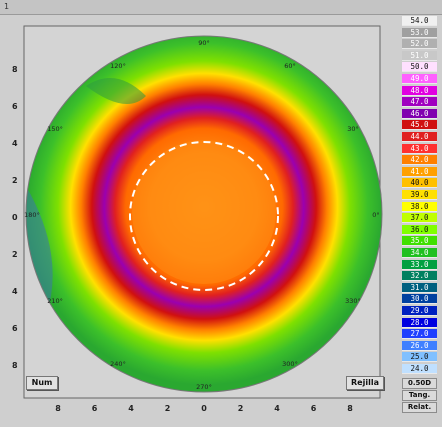 The width and height of the screenshot is (442, 427). What do you see at coordinates (290, 66) in the screenshot?
I see `angle-label: 60°` at bounding box center [290, 66].